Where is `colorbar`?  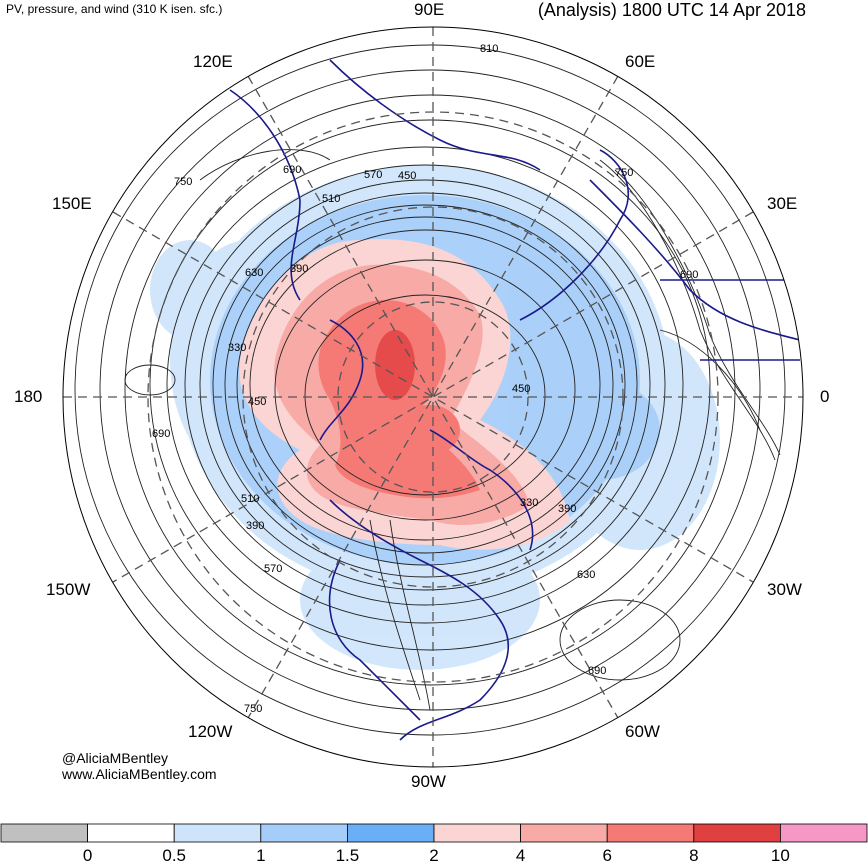 colorbar is located at coordinates (434, 833).